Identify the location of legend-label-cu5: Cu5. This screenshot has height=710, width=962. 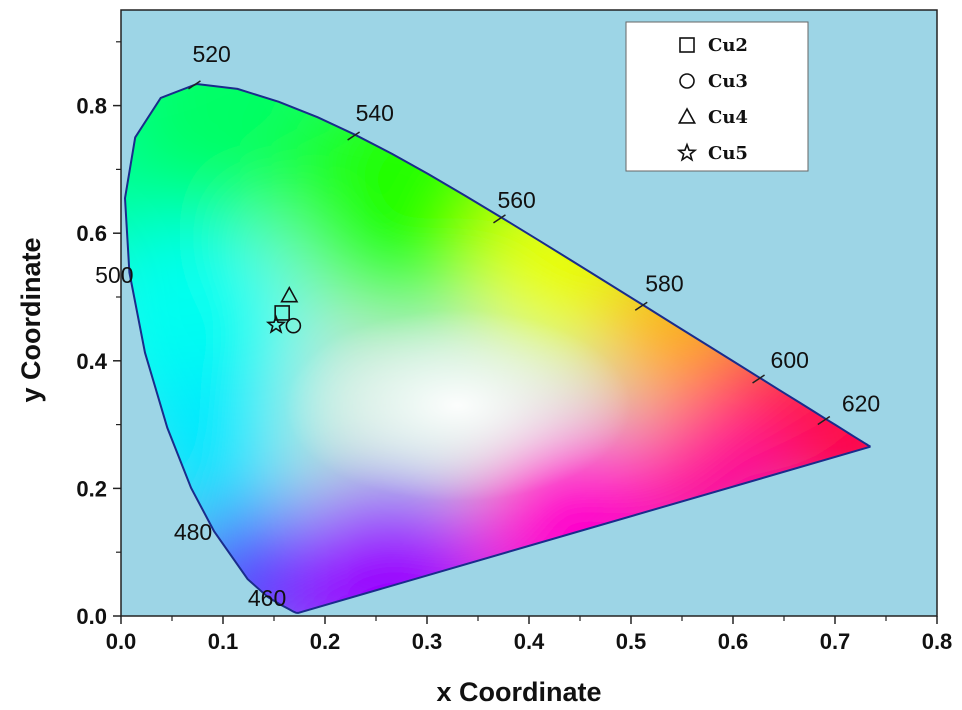
(728, 153).